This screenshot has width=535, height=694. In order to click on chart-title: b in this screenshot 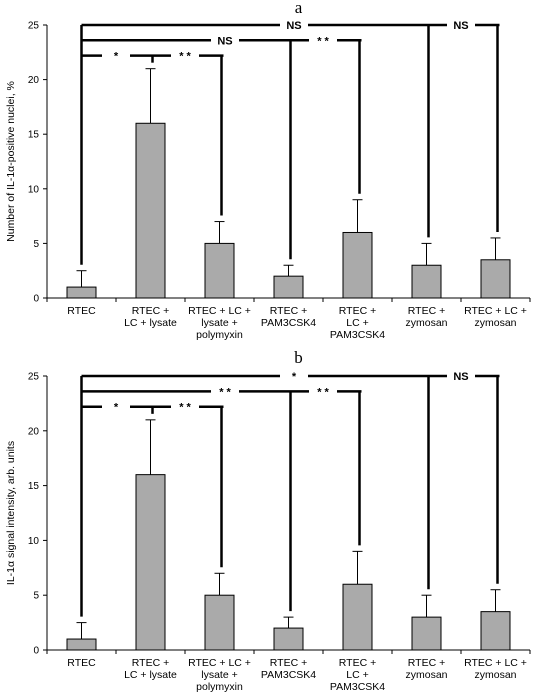, I will do `click(298, 357)`.